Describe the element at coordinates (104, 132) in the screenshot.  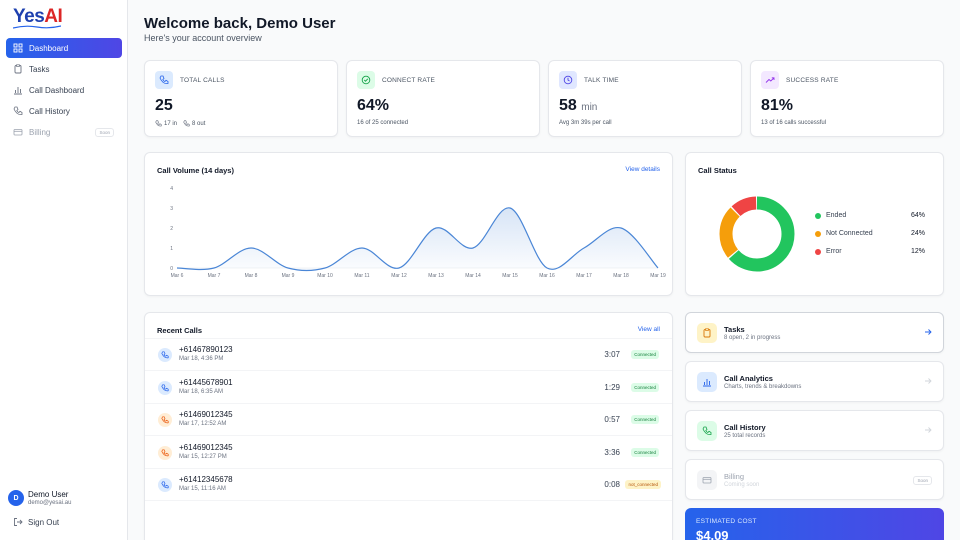
I see `soon-badge: Soon` at that location.